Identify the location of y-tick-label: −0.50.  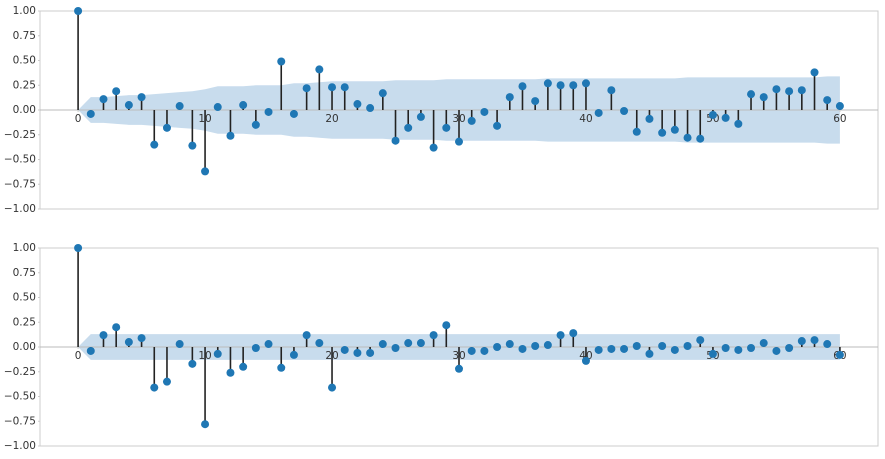
(20, 397).